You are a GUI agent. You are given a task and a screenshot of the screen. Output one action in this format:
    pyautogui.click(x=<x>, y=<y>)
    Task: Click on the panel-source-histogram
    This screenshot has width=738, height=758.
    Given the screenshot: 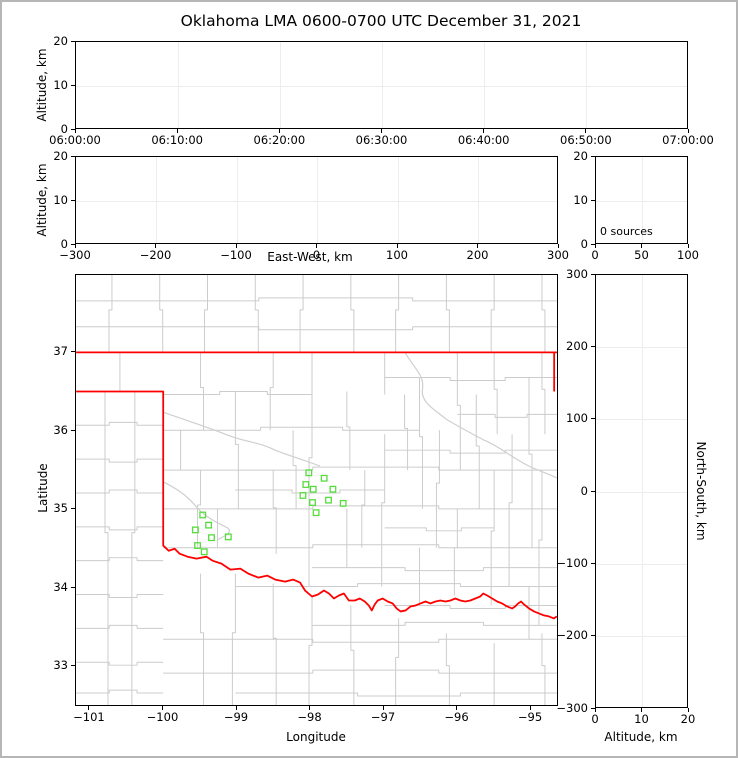 What is the action you would take?
    pyautogui.click(x=641, y=200)
    